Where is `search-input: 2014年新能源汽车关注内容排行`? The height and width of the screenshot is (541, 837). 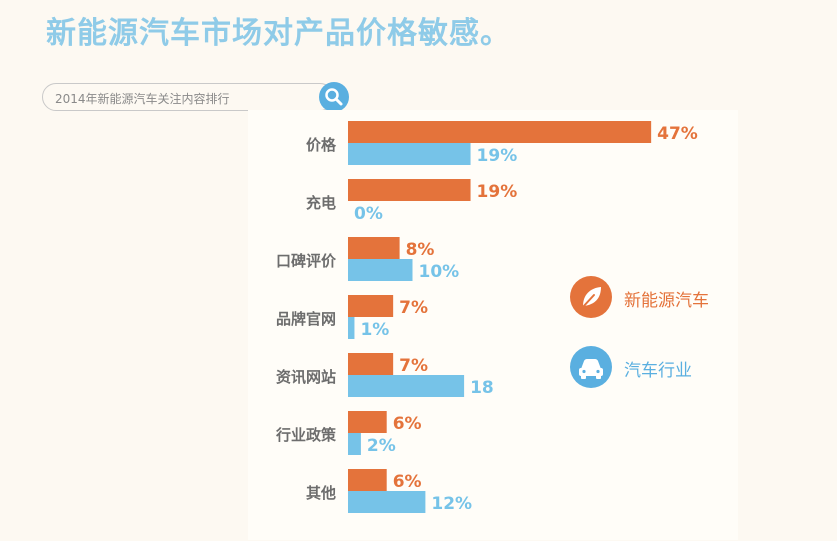 search-input: 2014年新能源汽车关注内容排行 is located at coordinates (188, 97).